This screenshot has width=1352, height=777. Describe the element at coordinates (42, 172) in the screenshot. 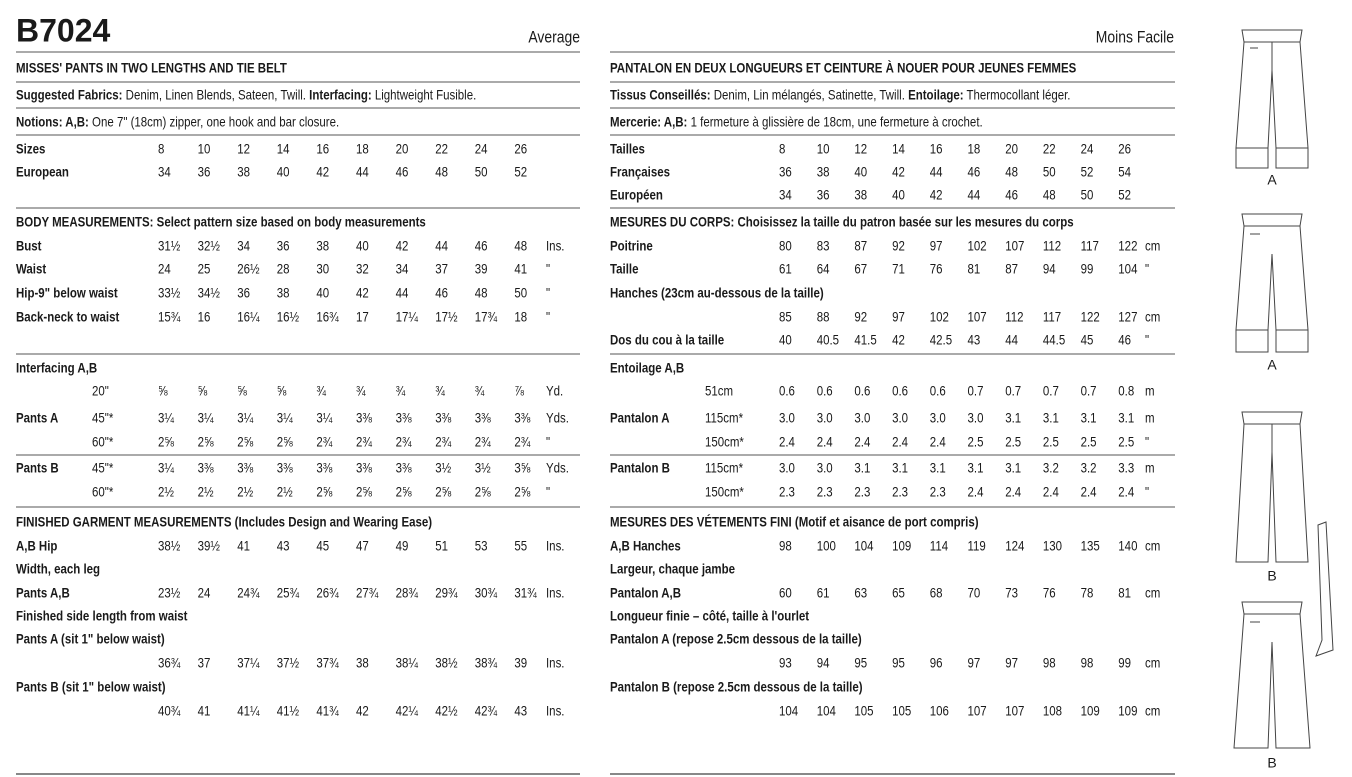

I see `row-label: European` at that location.